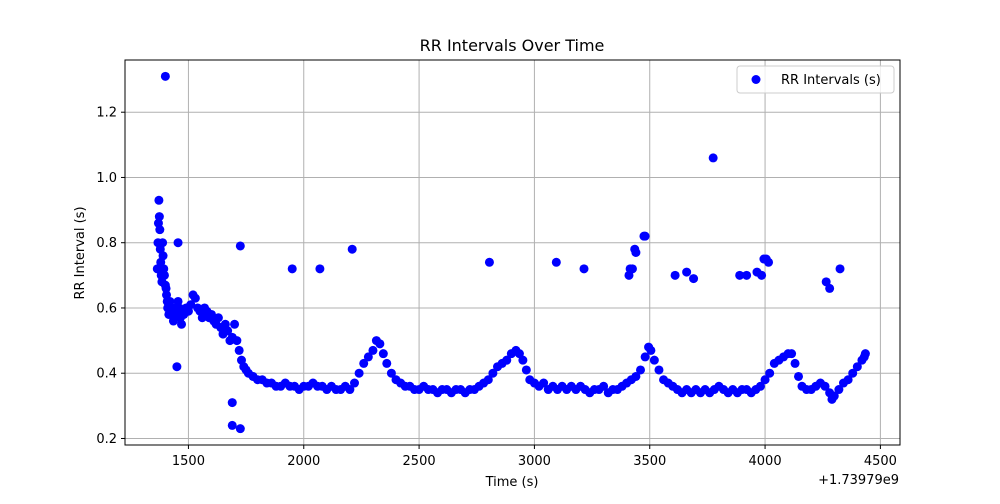 The height and width of the screenshot is (504, 1000). Describe the element at coordinates (303, 461) in the screenshot. I see `x-tick-label: 2000` at that location.